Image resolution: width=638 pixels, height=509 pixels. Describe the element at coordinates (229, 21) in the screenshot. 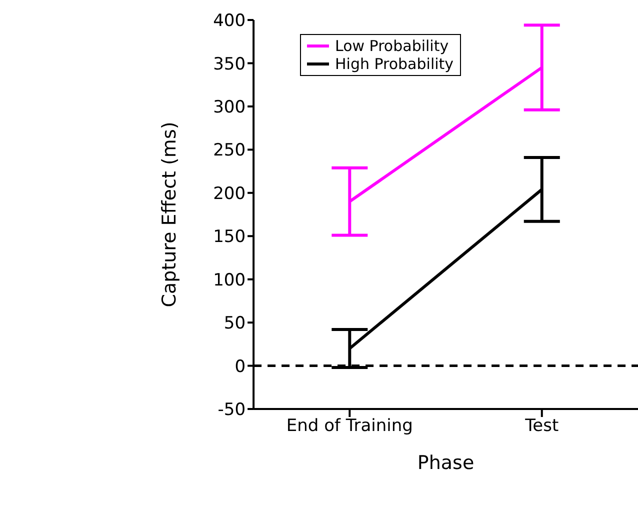

I see `y-tick-label: 400` at that location.